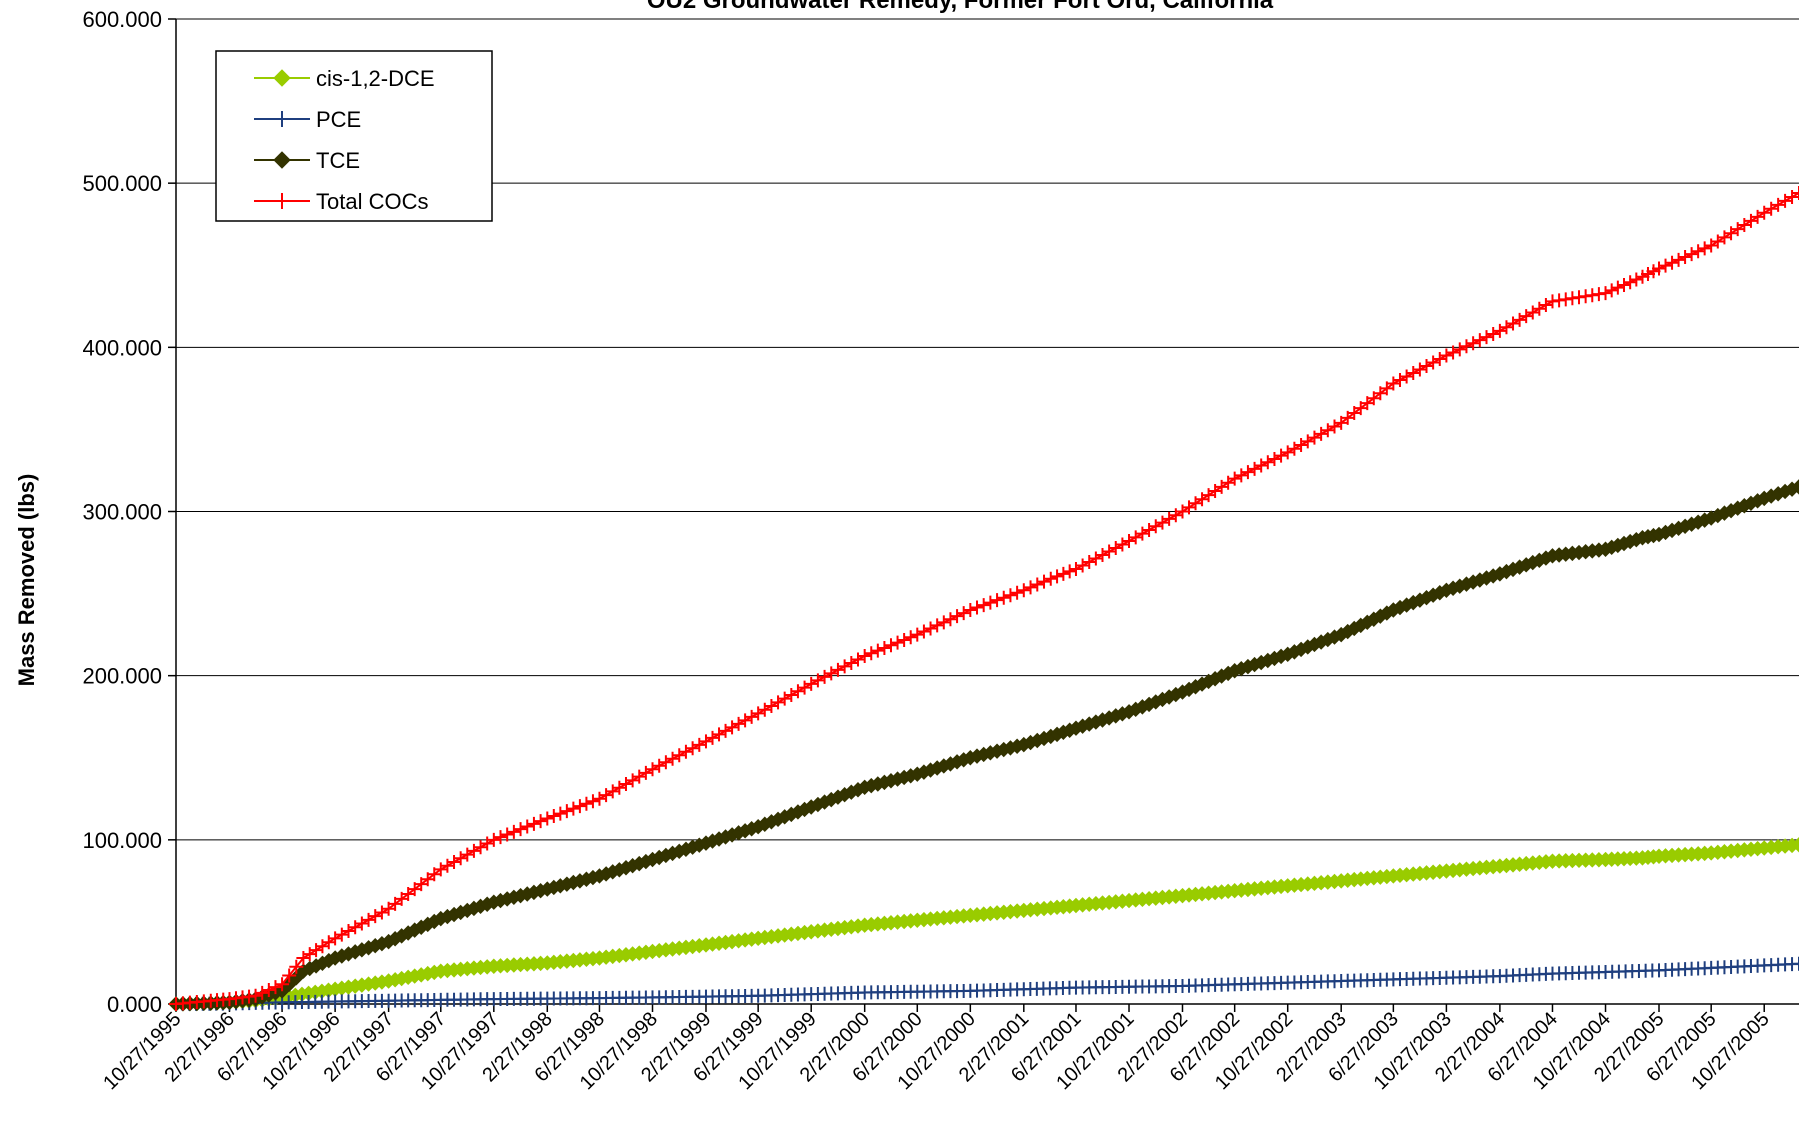 This screenshot has width=1799, height=1123. I want to click on legend: cis-1,2-DCE PCE TCE Total COCs, so click(354, 136).